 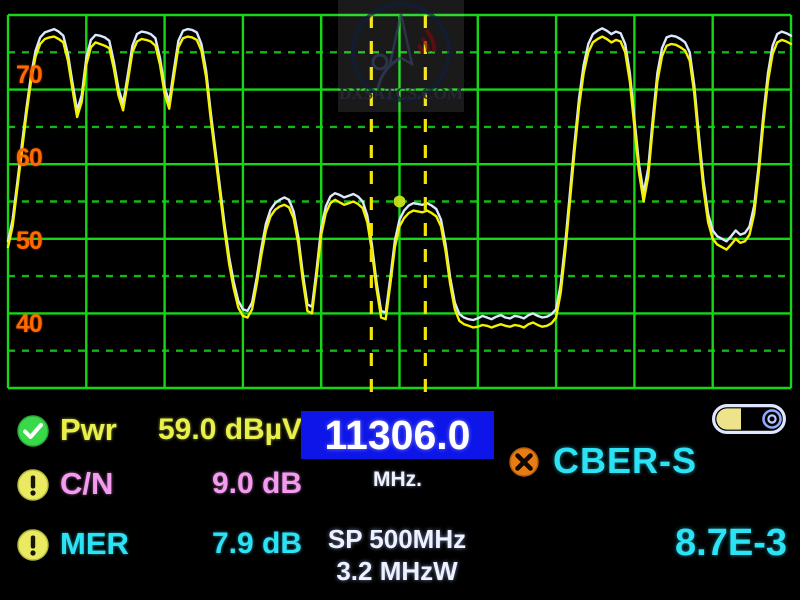 I want to click on span-setting-line1: SP 500MHz, so click(x=397, y=539).